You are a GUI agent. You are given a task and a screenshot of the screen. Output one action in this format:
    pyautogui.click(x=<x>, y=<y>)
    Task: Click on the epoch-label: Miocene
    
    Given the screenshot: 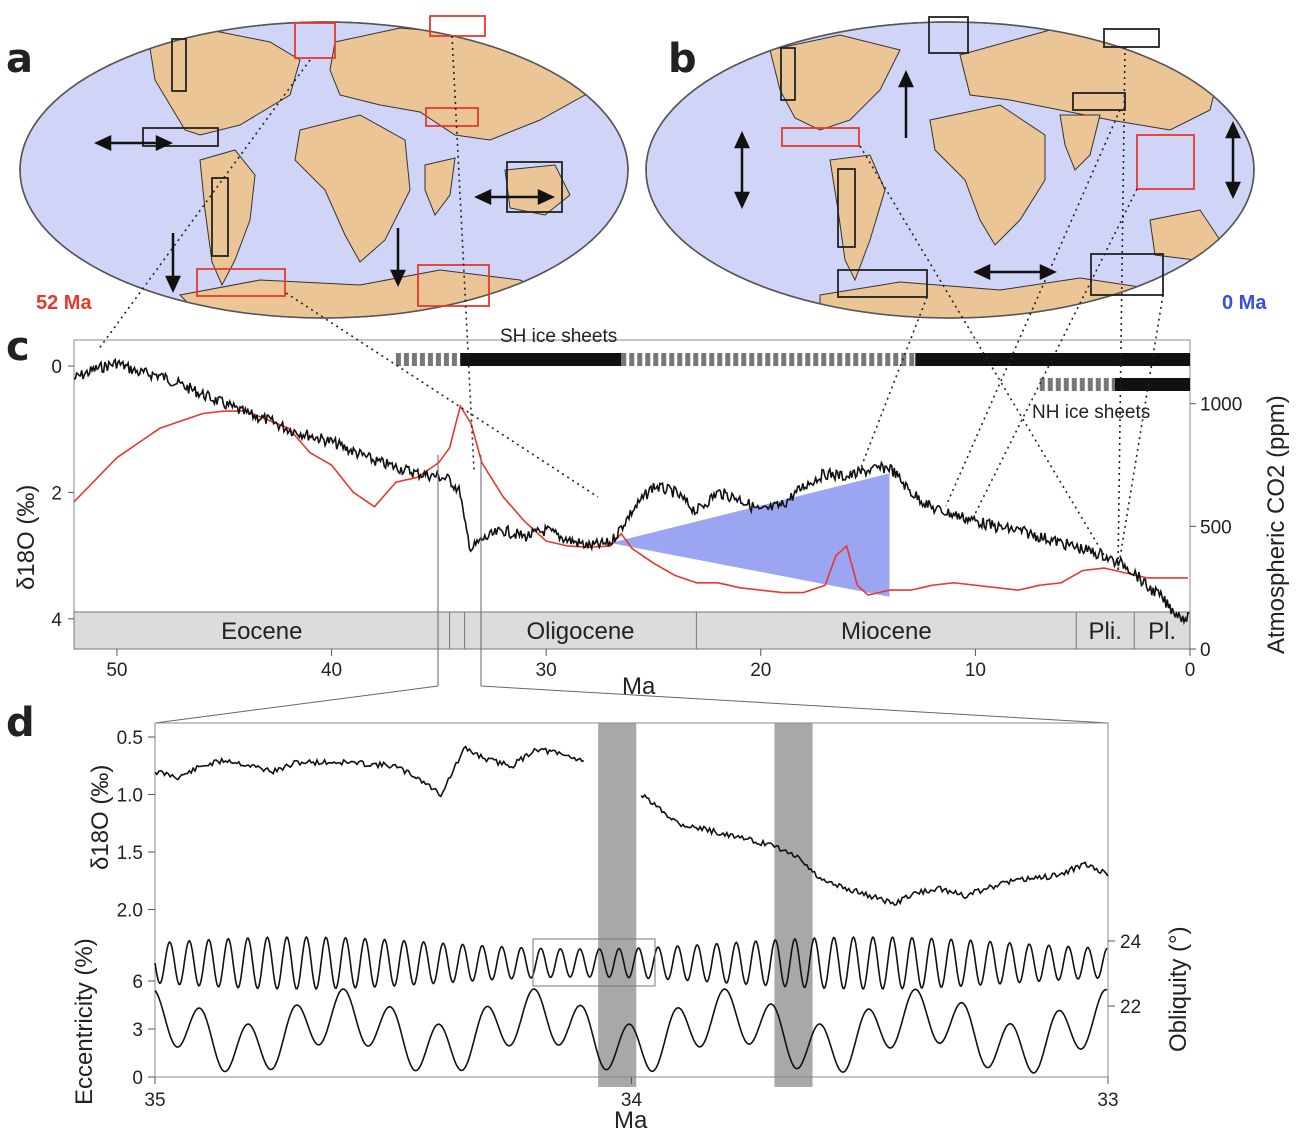 What is the action you would take?
    pyautogui.click(x=886, y=631)
    